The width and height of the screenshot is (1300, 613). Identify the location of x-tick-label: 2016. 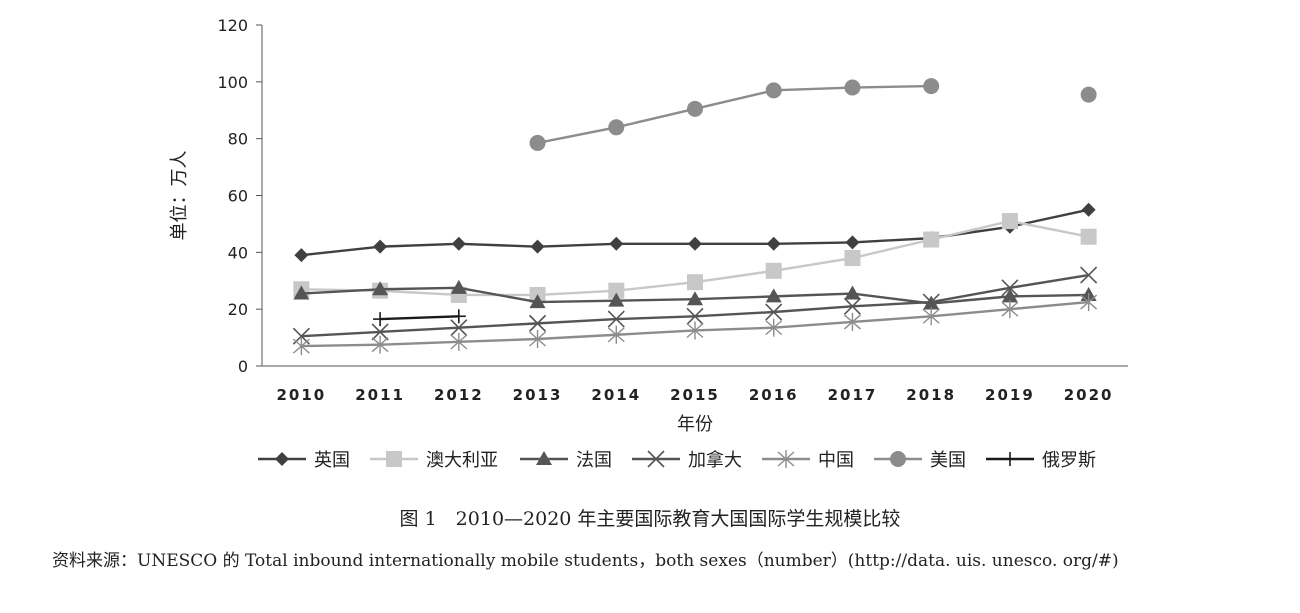
(774, 395).